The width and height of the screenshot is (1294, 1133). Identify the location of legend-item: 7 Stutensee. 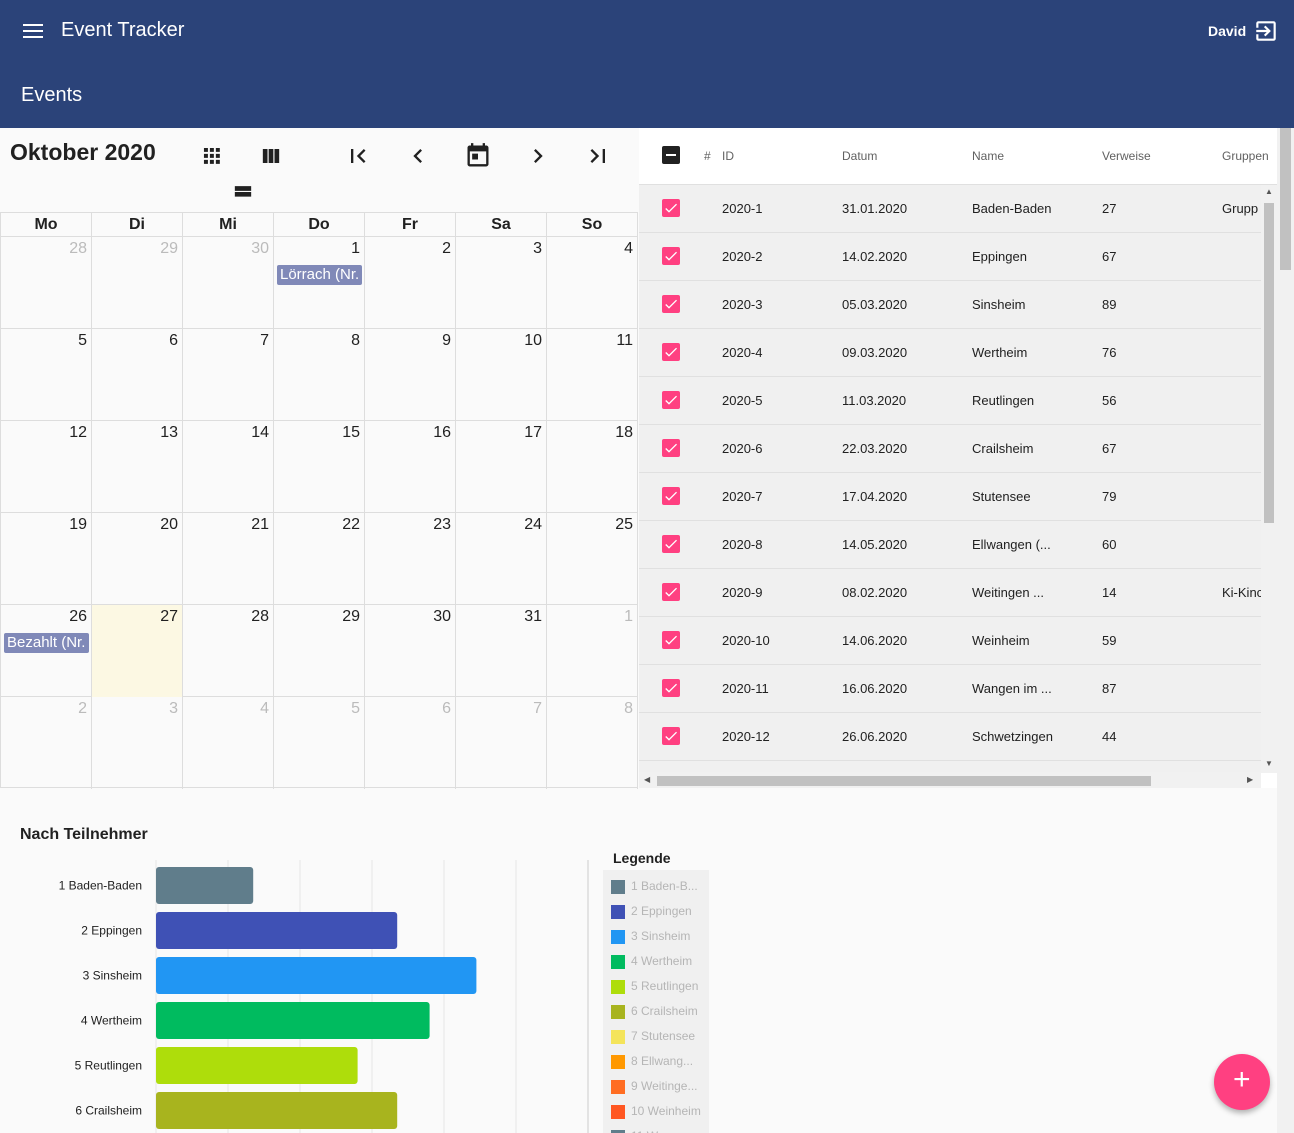
(660, 1036).